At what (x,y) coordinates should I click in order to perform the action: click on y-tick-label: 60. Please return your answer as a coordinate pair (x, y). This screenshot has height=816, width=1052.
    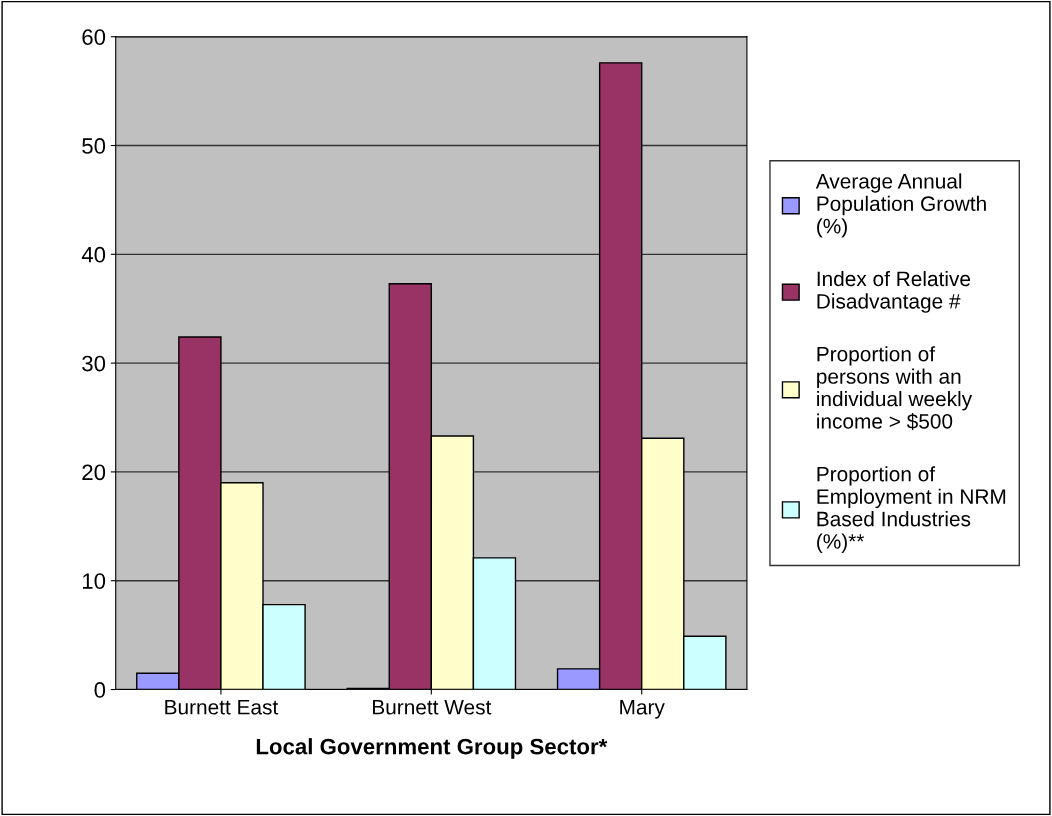
    Looking at the image, I should click on (94, 37).